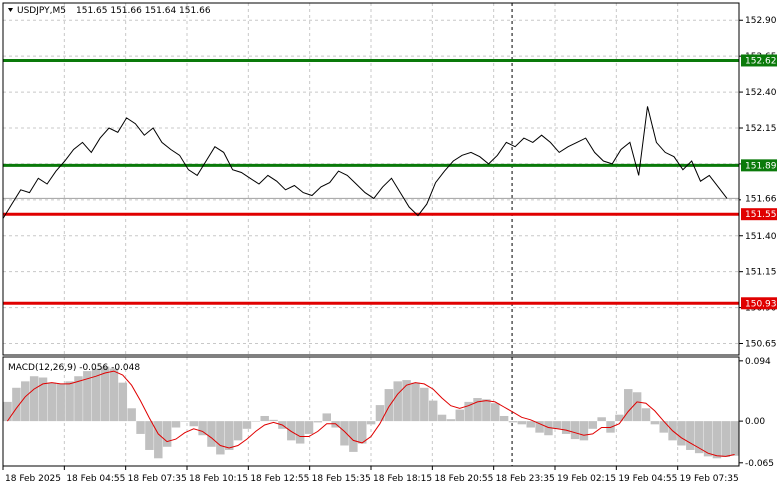  Describe the element at coordinates (525, 479) in the screenshot. I see `time-tick-label: 18 Feb 23:35` at that location.